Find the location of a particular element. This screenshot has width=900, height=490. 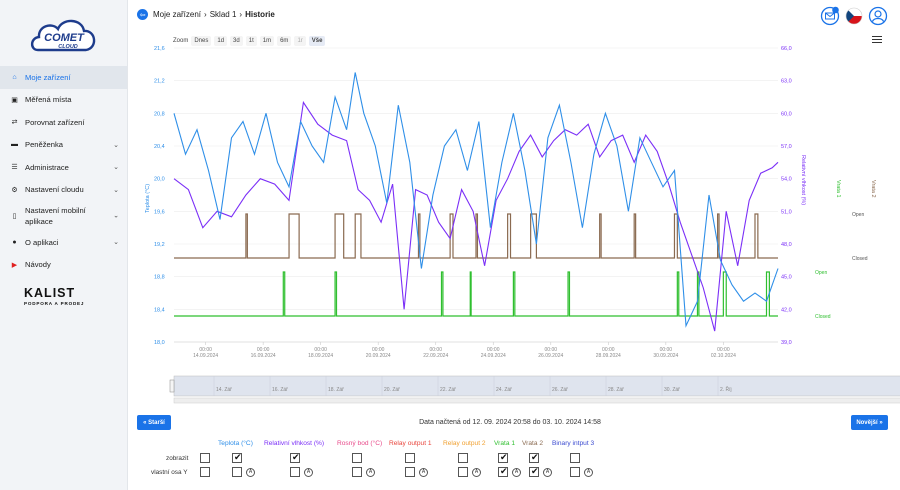

navigator-label: 28. Zář is located at coordinates (616, 390).